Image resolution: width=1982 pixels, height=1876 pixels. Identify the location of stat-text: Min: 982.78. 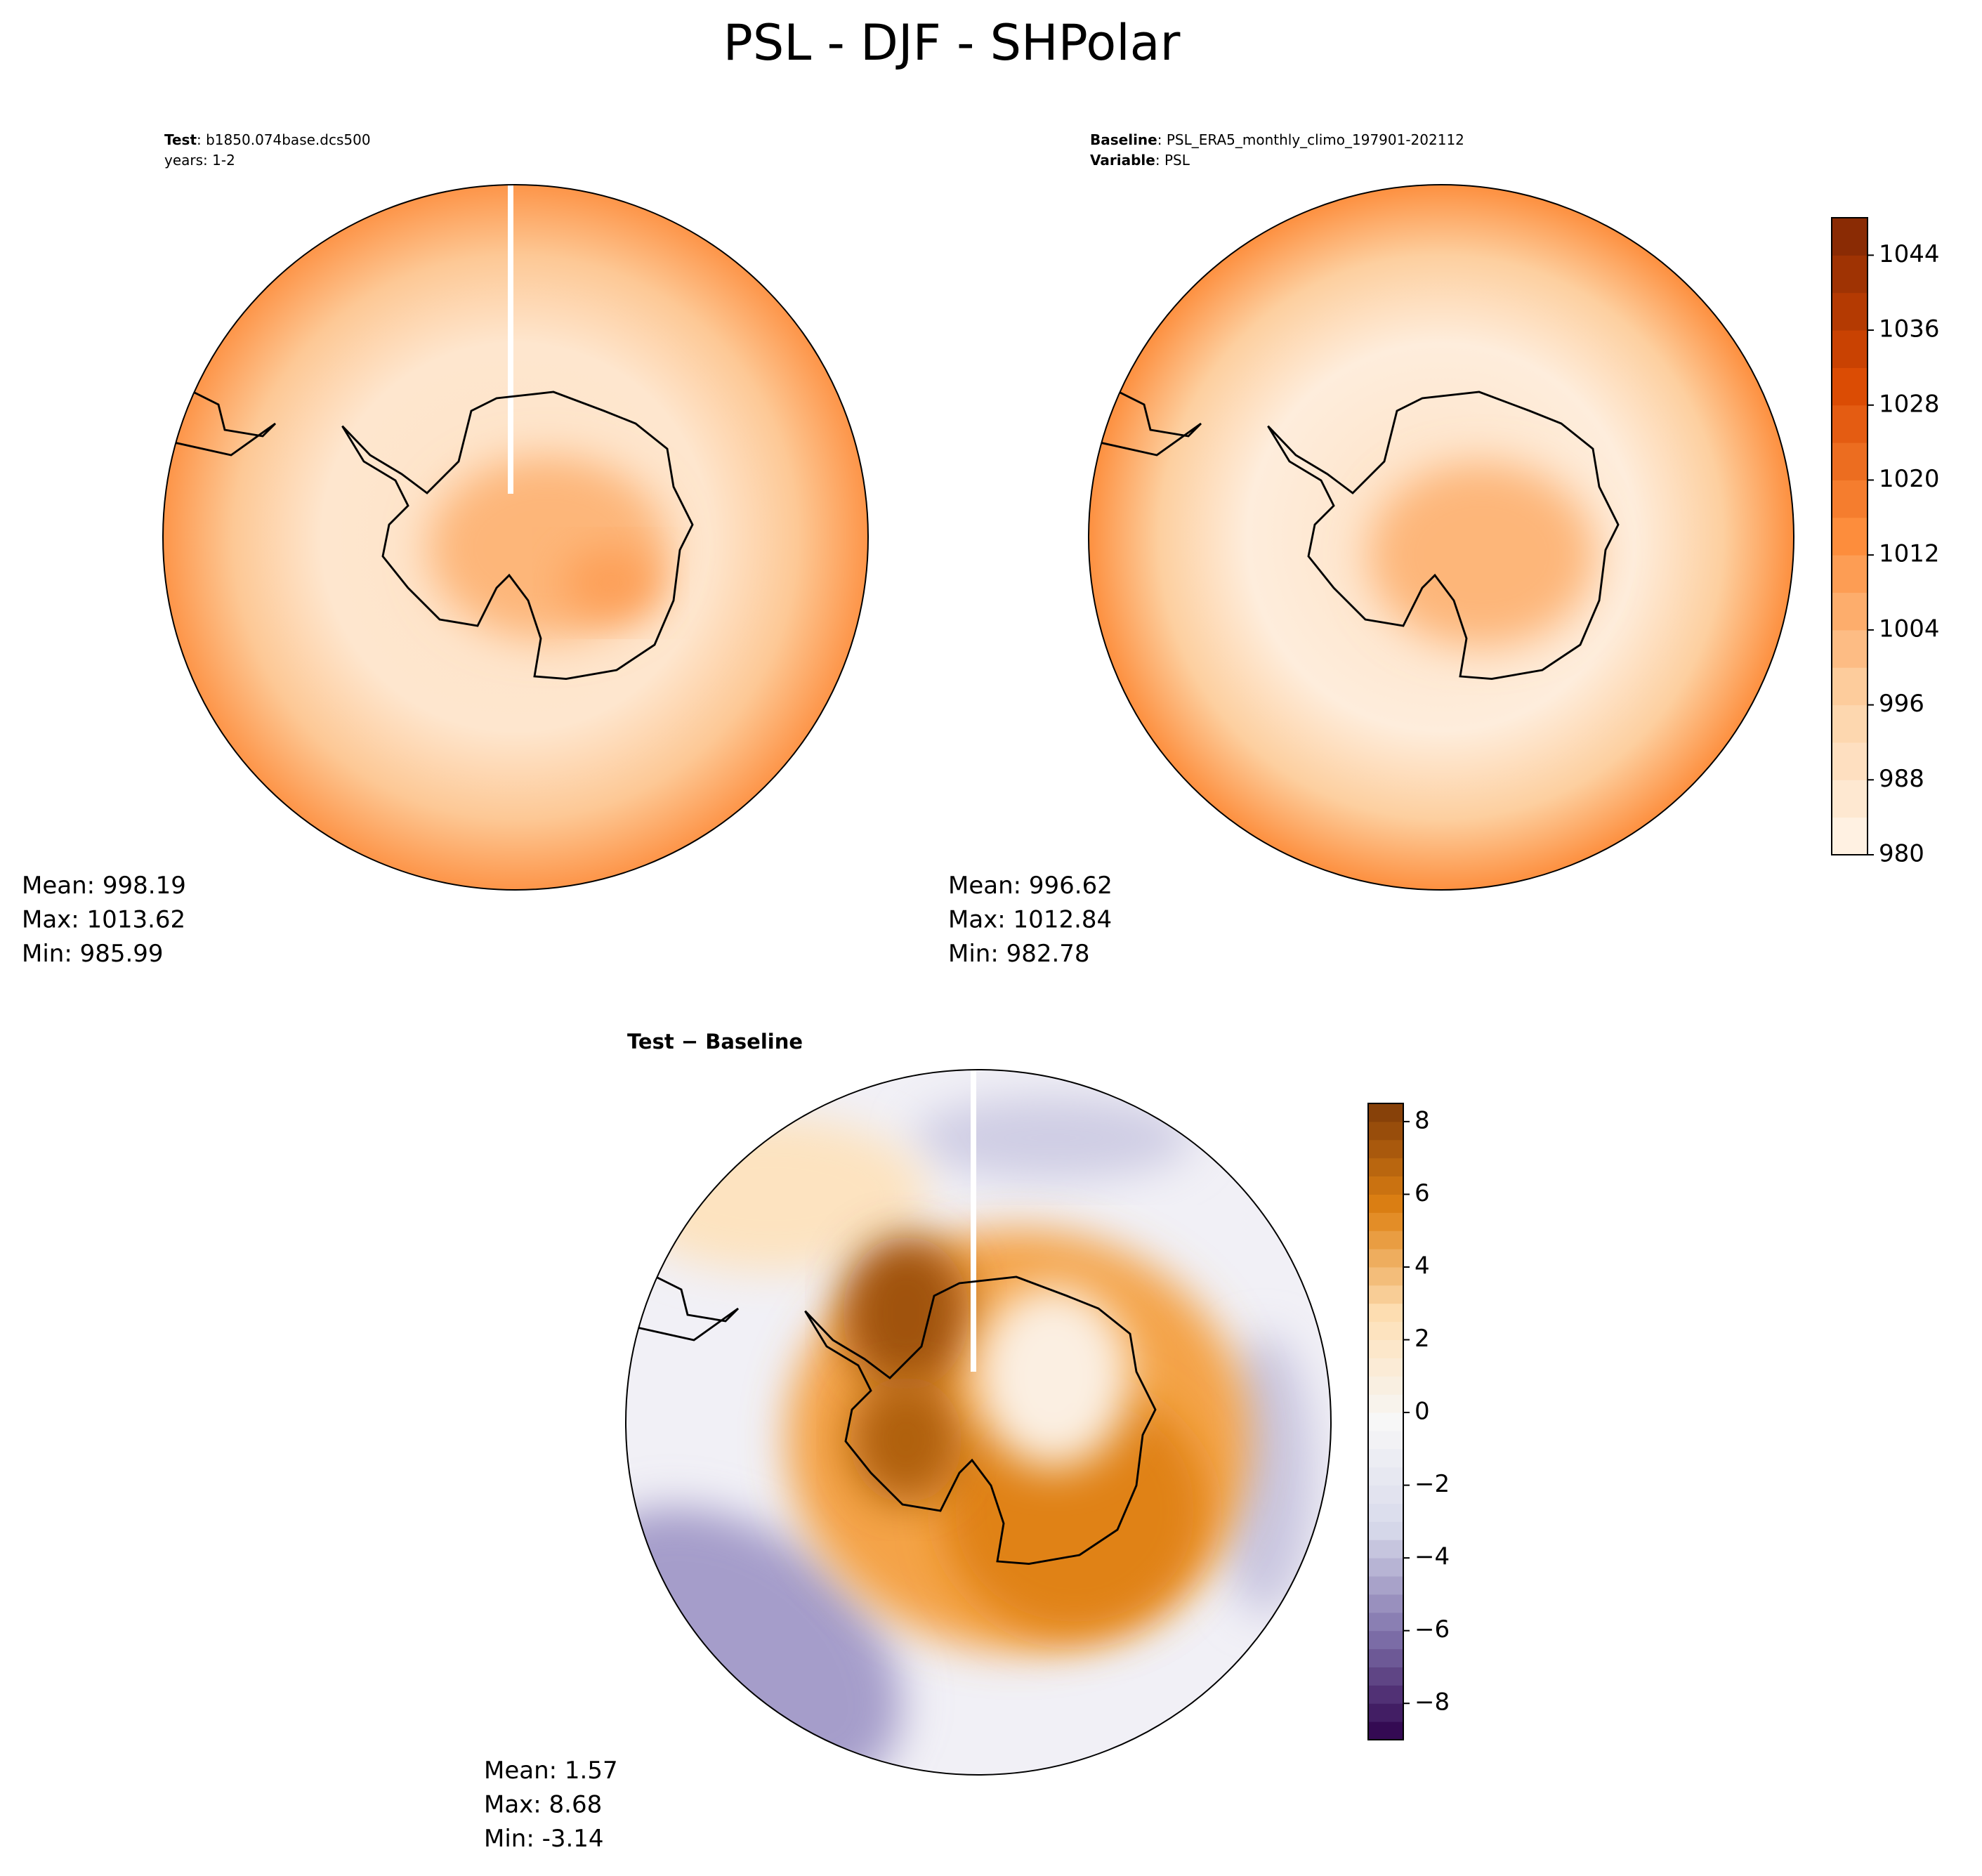
(1019, 954).